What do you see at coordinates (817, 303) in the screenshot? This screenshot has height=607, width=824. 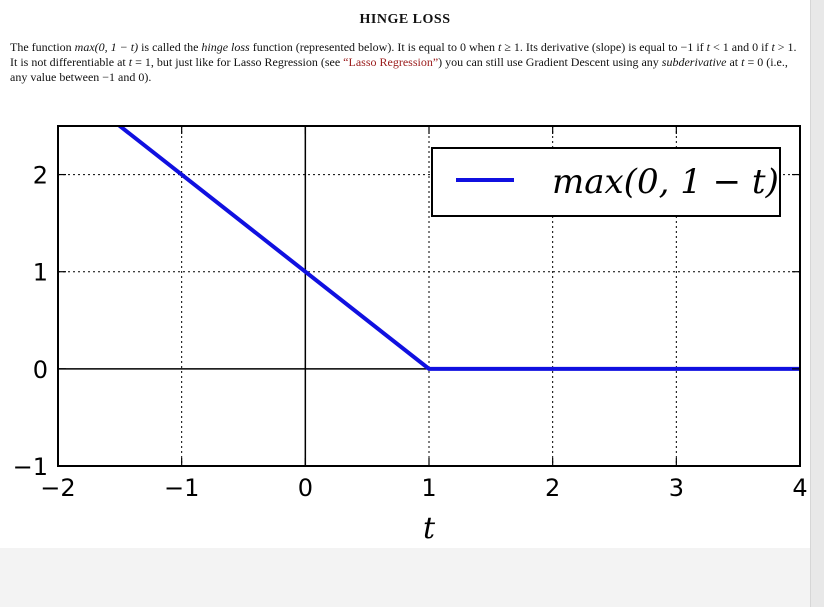 I see `vertical-scrollbar` at bounding box center [817, 303].